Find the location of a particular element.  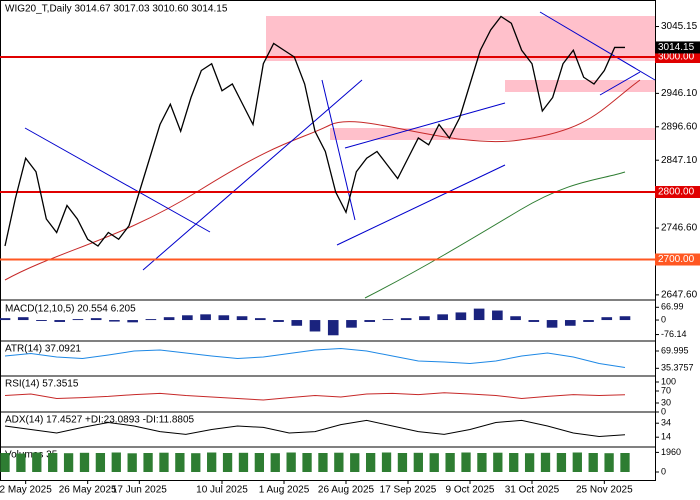

y-tick-label: -76.14 is located at coordinates (674, 334).